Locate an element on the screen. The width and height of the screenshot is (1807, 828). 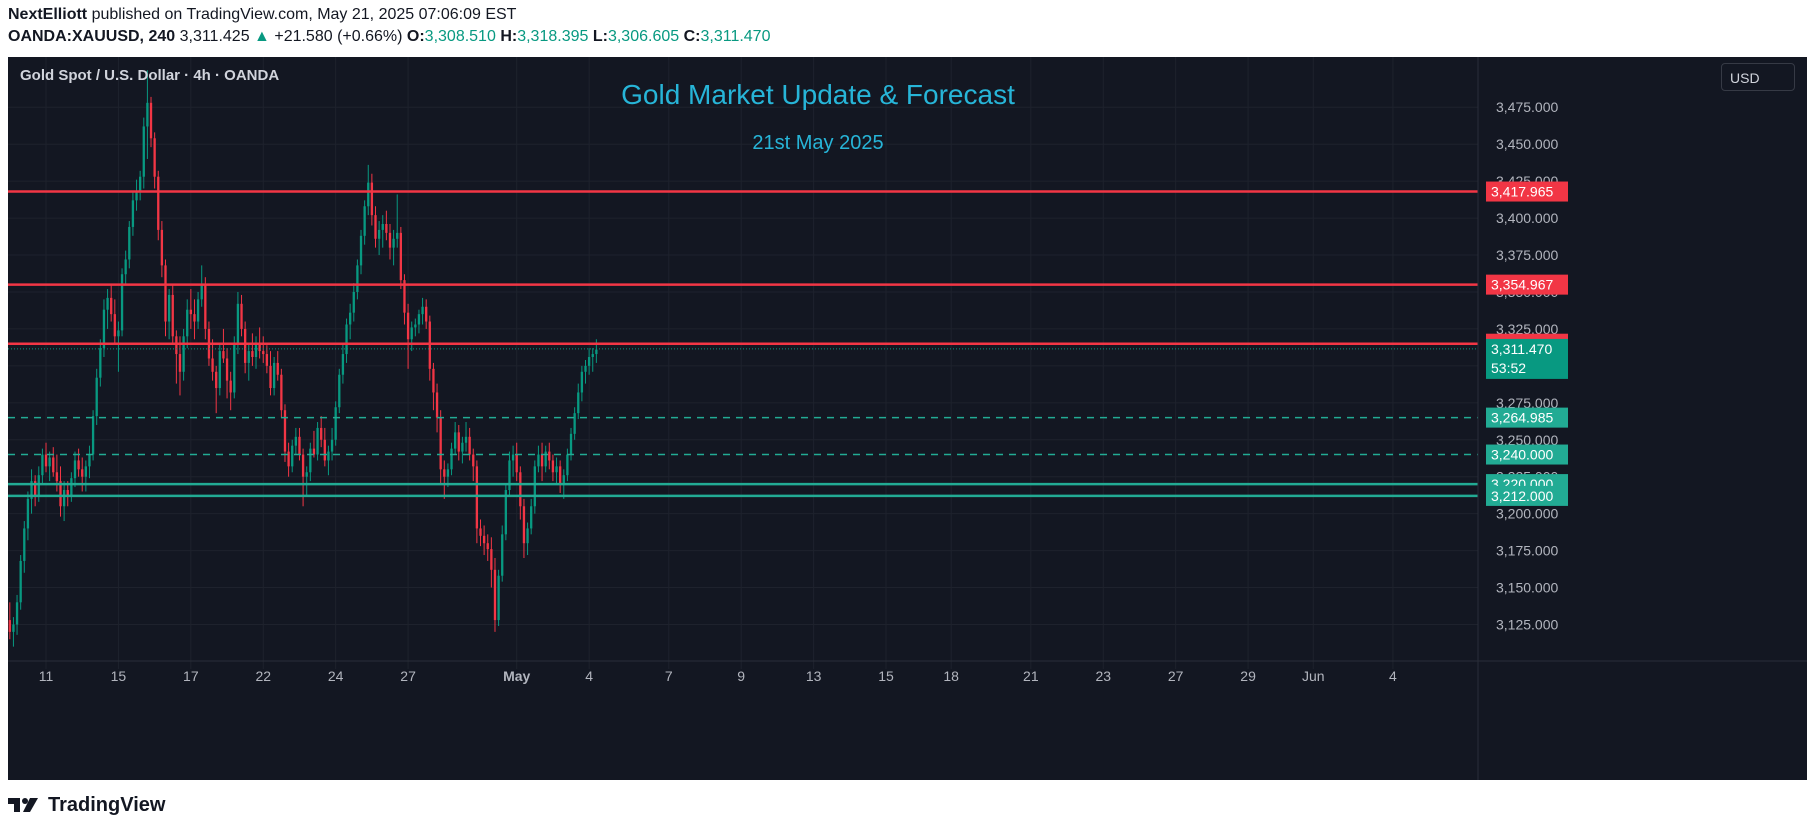
chart-title: Gold Market Update & Forecast is located at coordinates (818, 94).